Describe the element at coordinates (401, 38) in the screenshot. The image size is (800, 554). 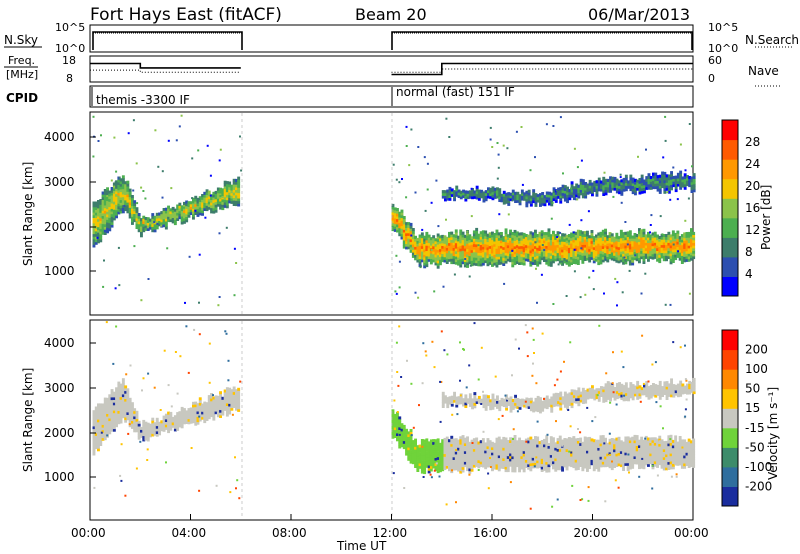
I see `noise-panel: N.Sky 10^5 10^0 10^5 10^0 N.Search` at that location.